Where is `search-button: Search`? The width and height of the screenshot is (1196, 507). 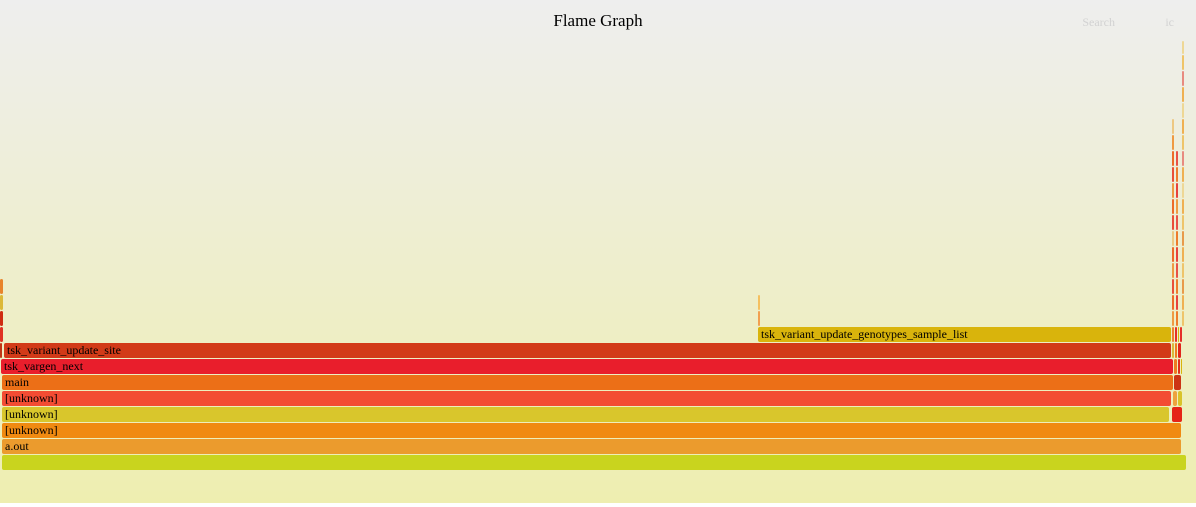 search-button: Search is located at coordinates (1098, 22).